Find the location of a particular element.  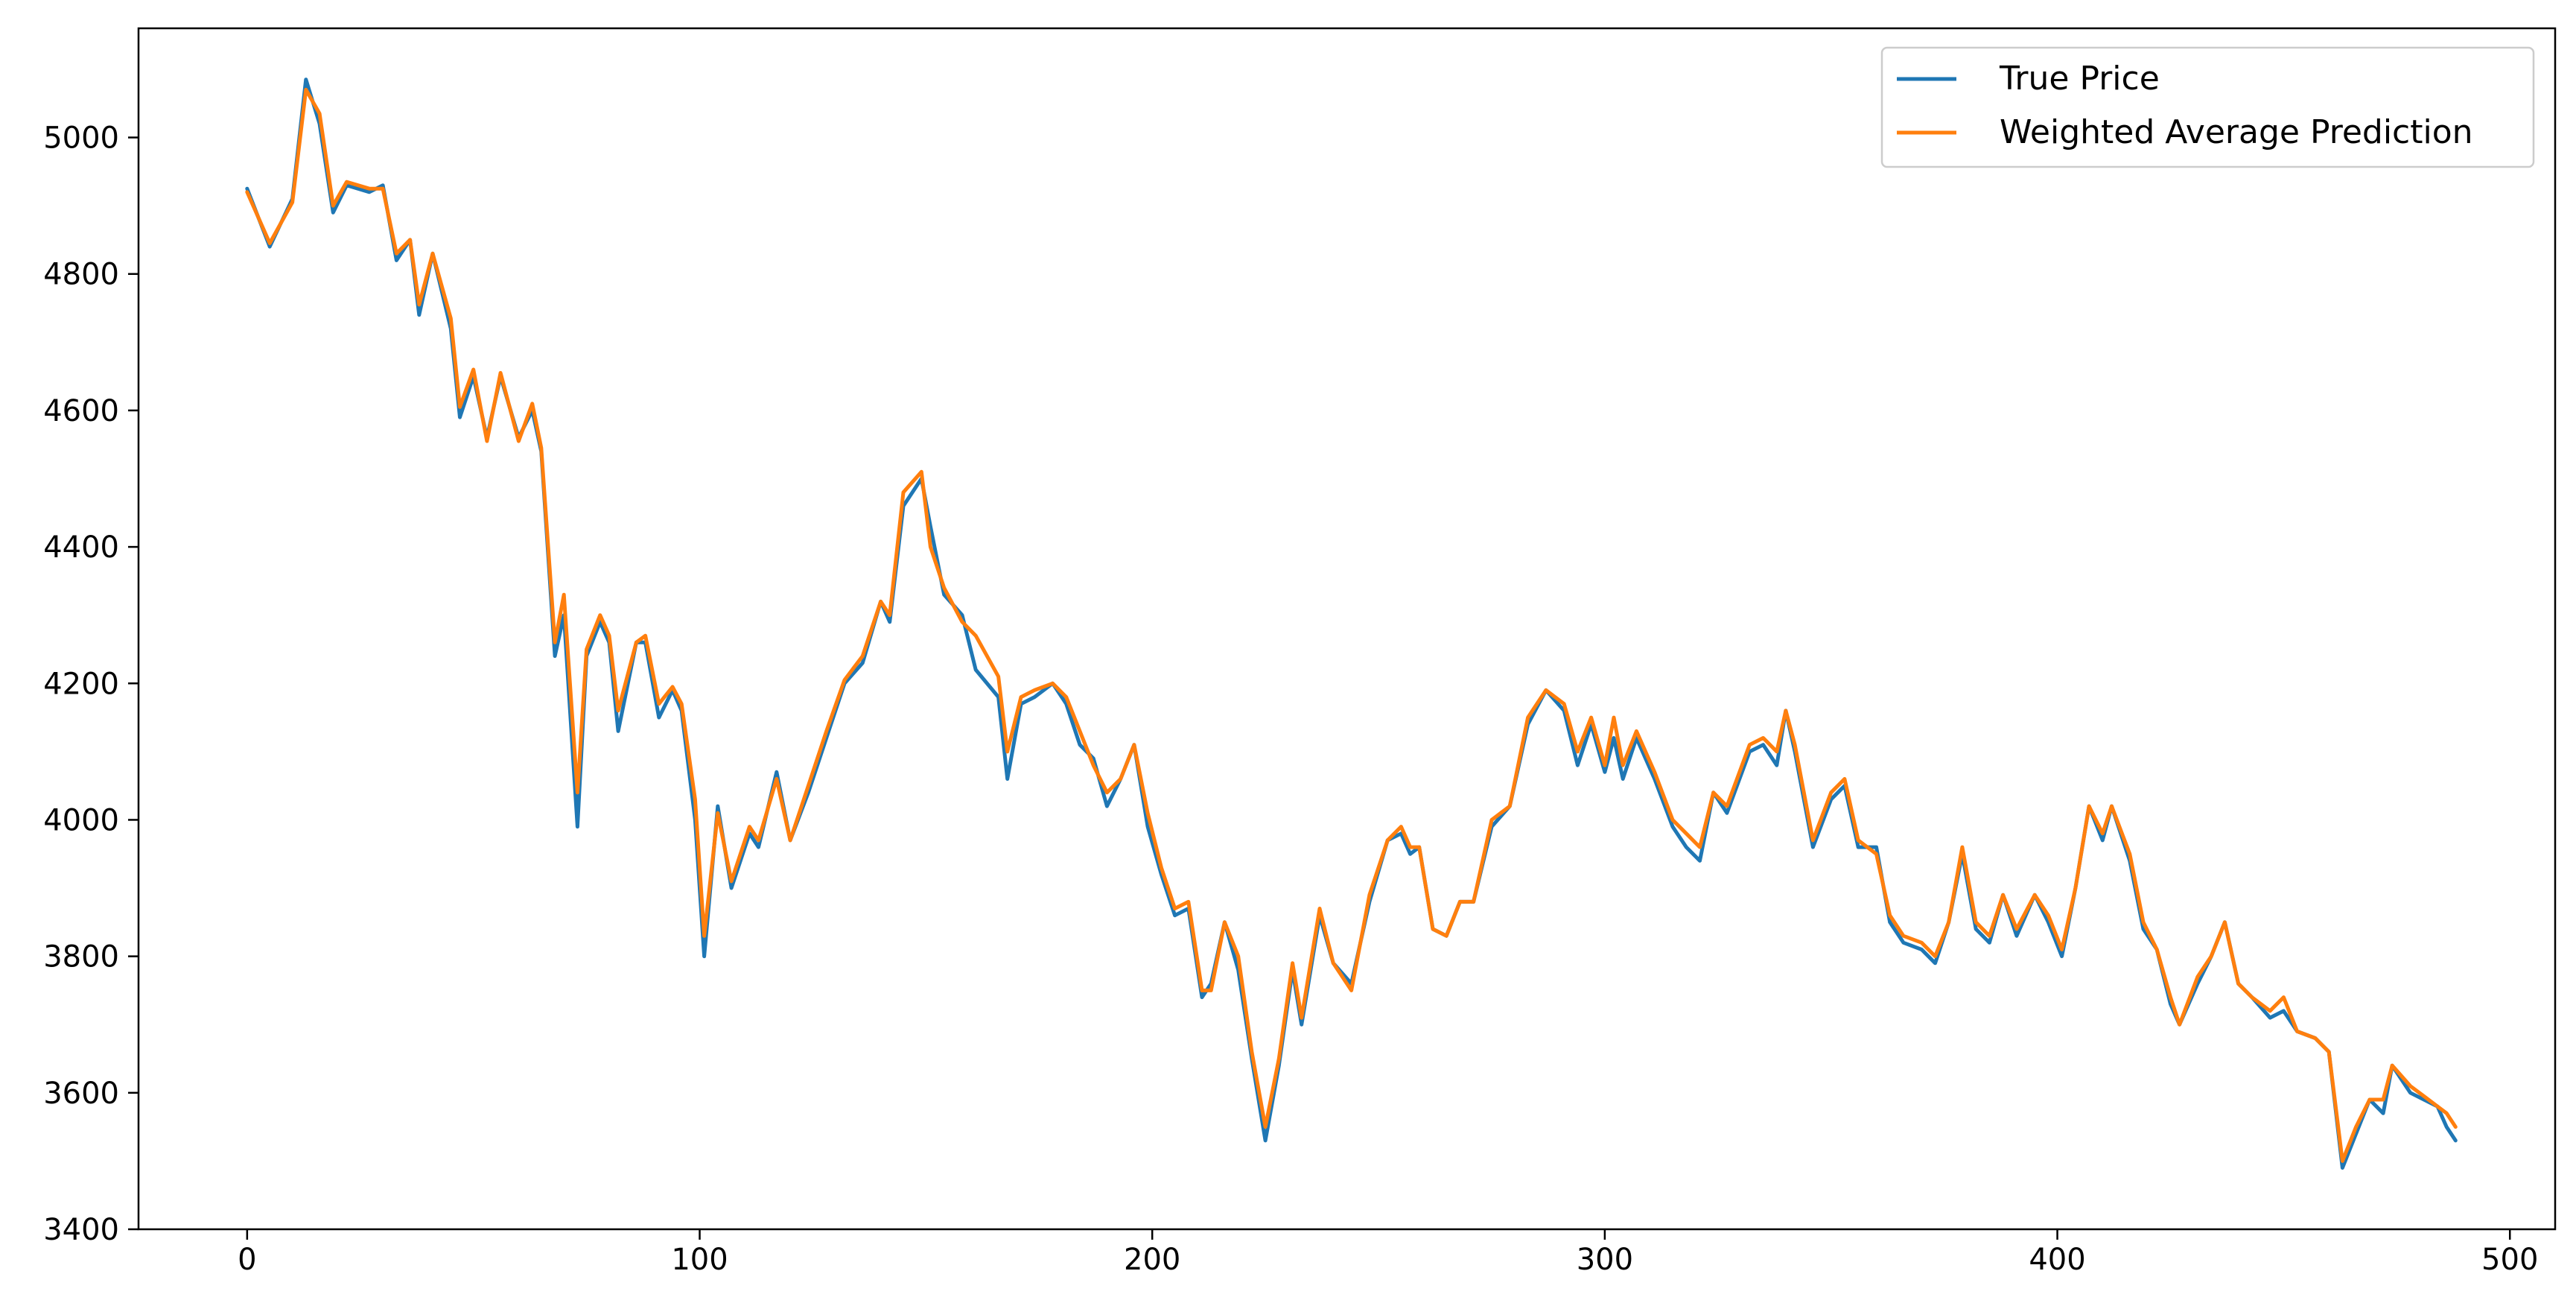

x-tick-label: 200 is located at coordinates (1152, 1260).